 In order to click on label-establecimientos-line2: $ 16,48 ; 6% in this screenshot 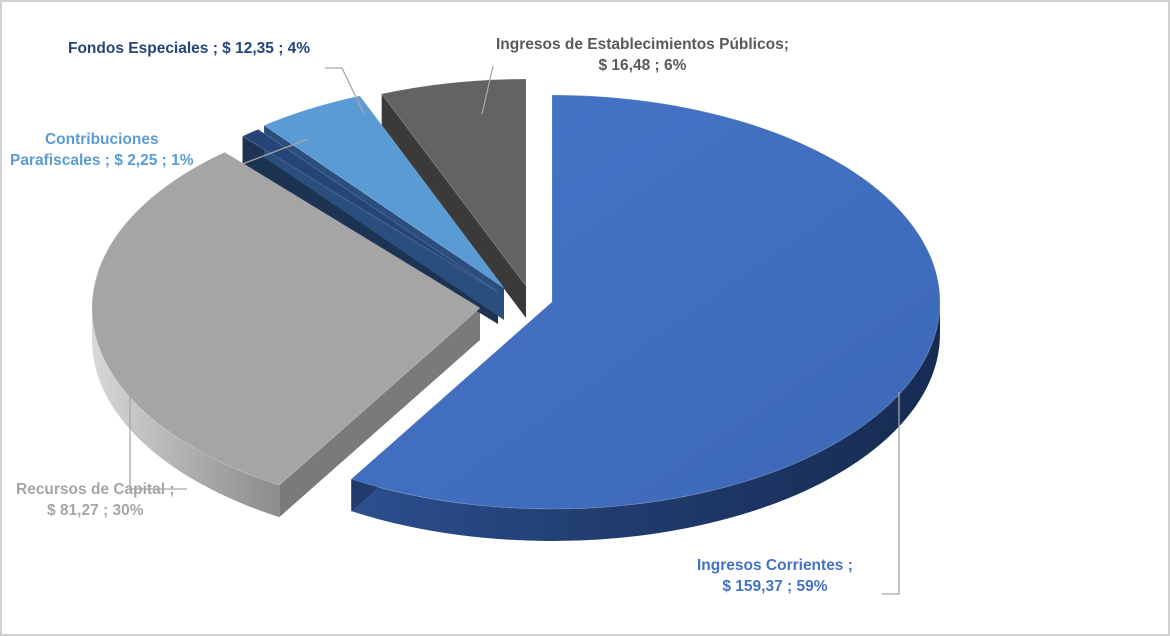, I will do `click(642, 65)`.